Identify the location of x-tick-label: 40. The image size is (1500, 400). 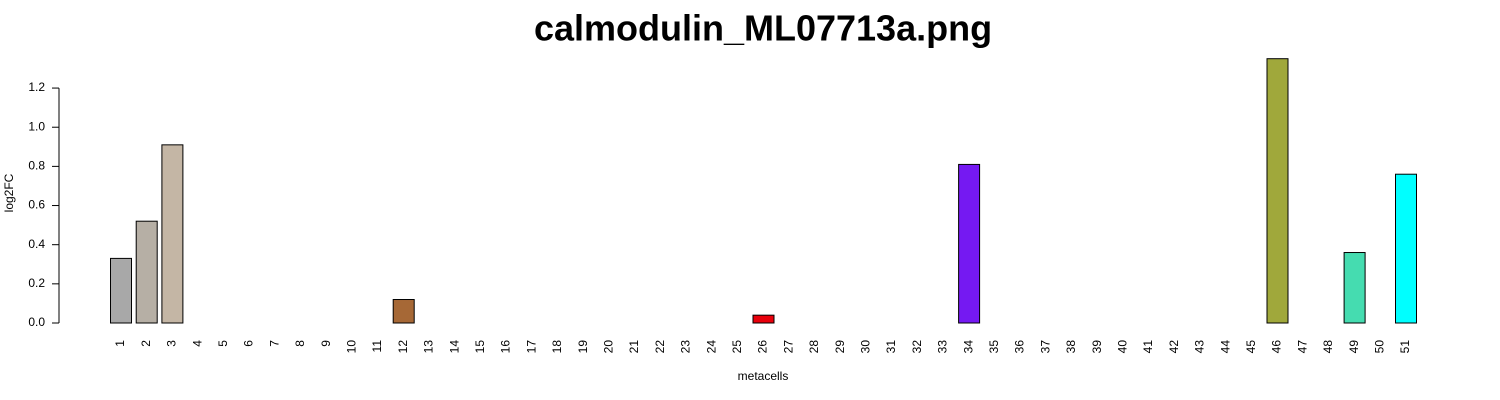
(1122, 347).